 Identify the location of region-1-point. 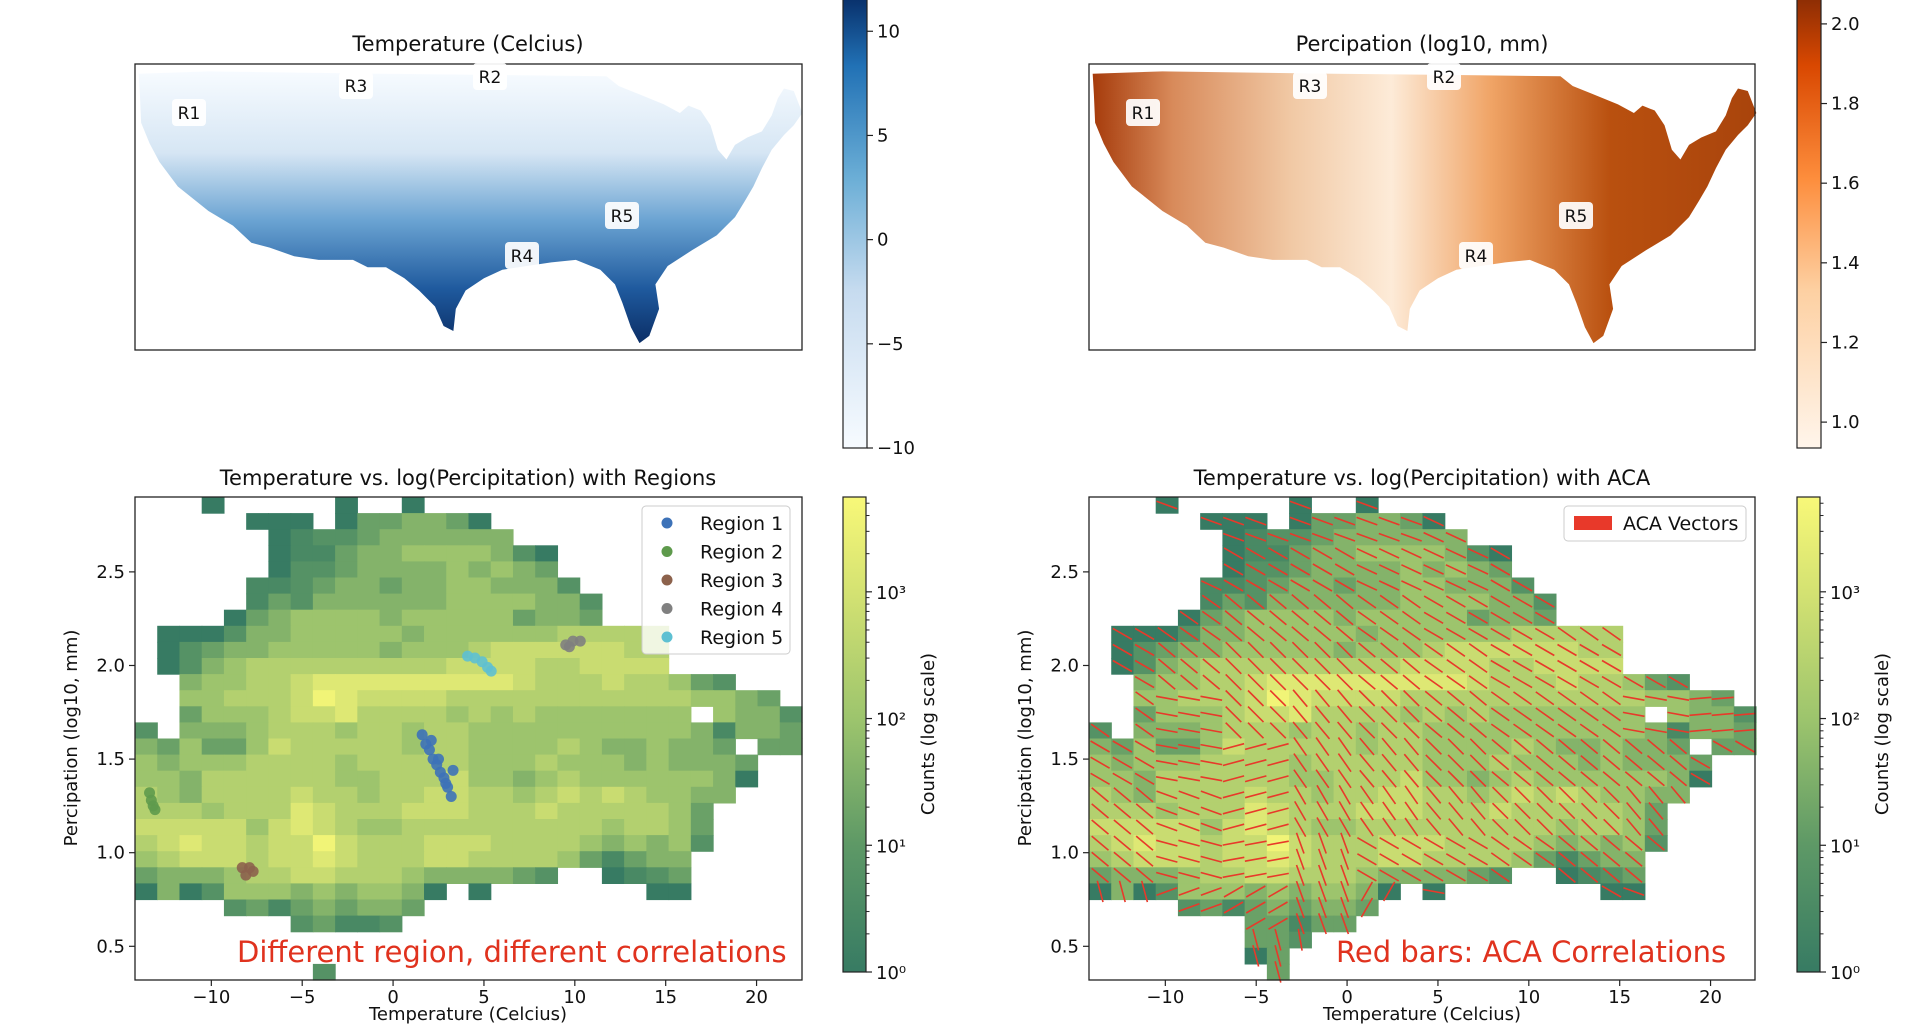
(453, 770).